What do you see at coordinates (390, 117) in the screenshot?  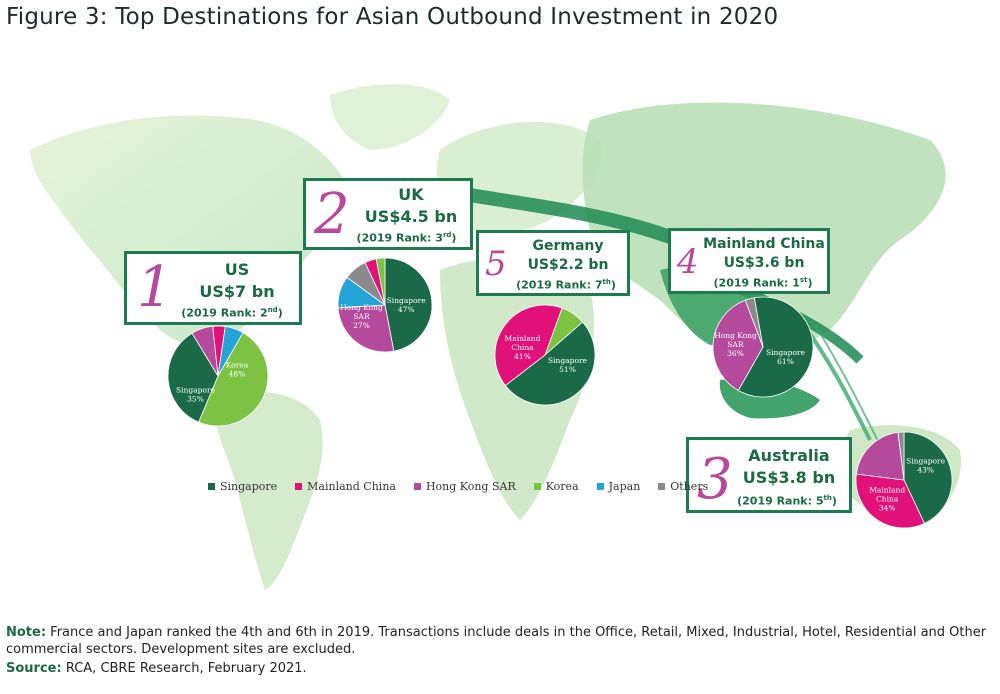 I see `greenland-landmass` at bounding box center [390, 117].